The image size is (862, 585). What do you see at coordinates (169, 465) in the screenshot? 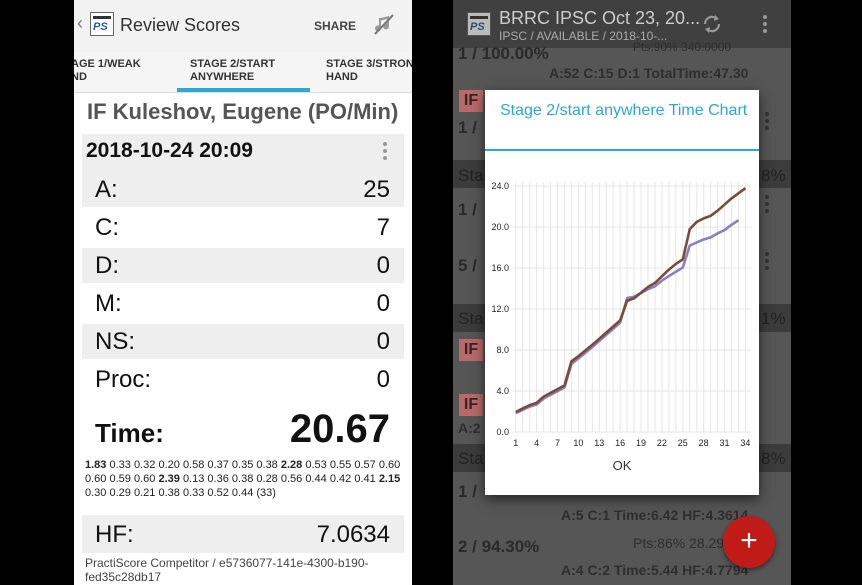
I see `split-time: 0.20` at bounding box center [169, 465].